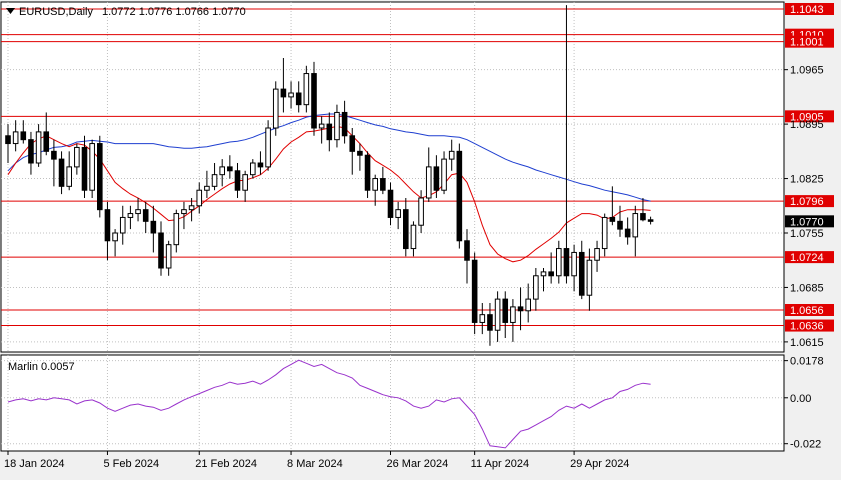 This screenshot has width=841, height=480. Describe the element at coordinates (804, 403) in the screenshot. I see `indicator-axis: 0.0178 0.00 -0.022` at that location.